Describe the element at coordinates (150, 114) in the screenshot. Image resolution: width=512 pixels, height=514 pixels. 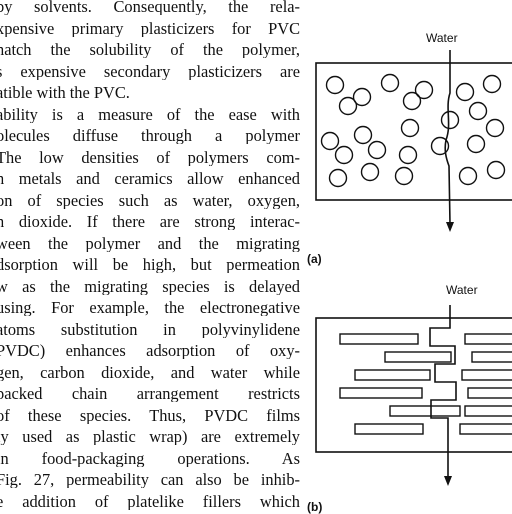
I see `text-line: ability is a measure of the ease with` at that location.